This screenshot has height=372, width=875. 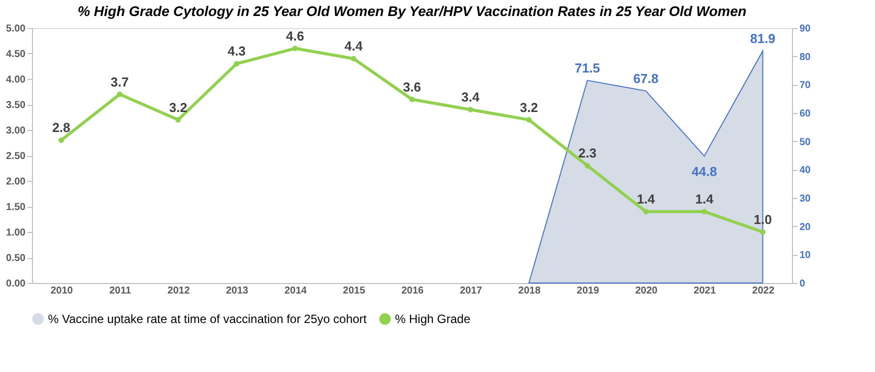 What do you see at coordinates (16, 105) in the screenshot?
I see `y-tick-label: 3.50` at bounding box center [16, 105].